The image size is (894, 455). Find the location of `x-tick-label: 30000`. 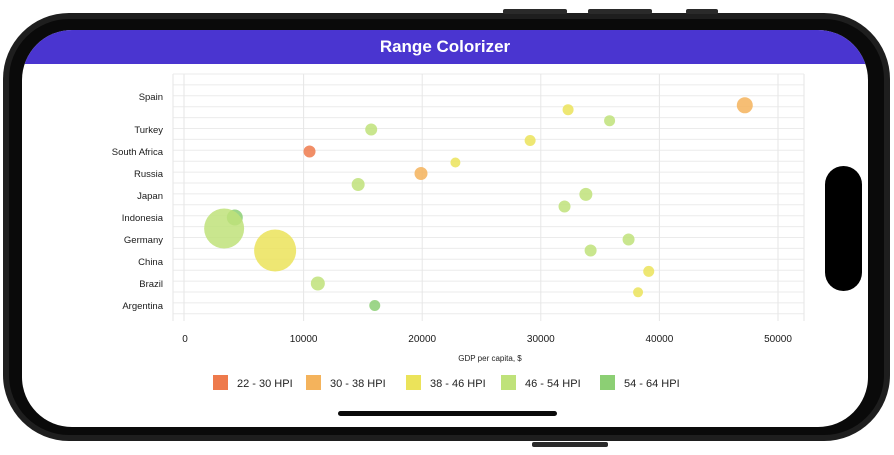

x-tick-label: 30000 is located at coordinates (541, 339).